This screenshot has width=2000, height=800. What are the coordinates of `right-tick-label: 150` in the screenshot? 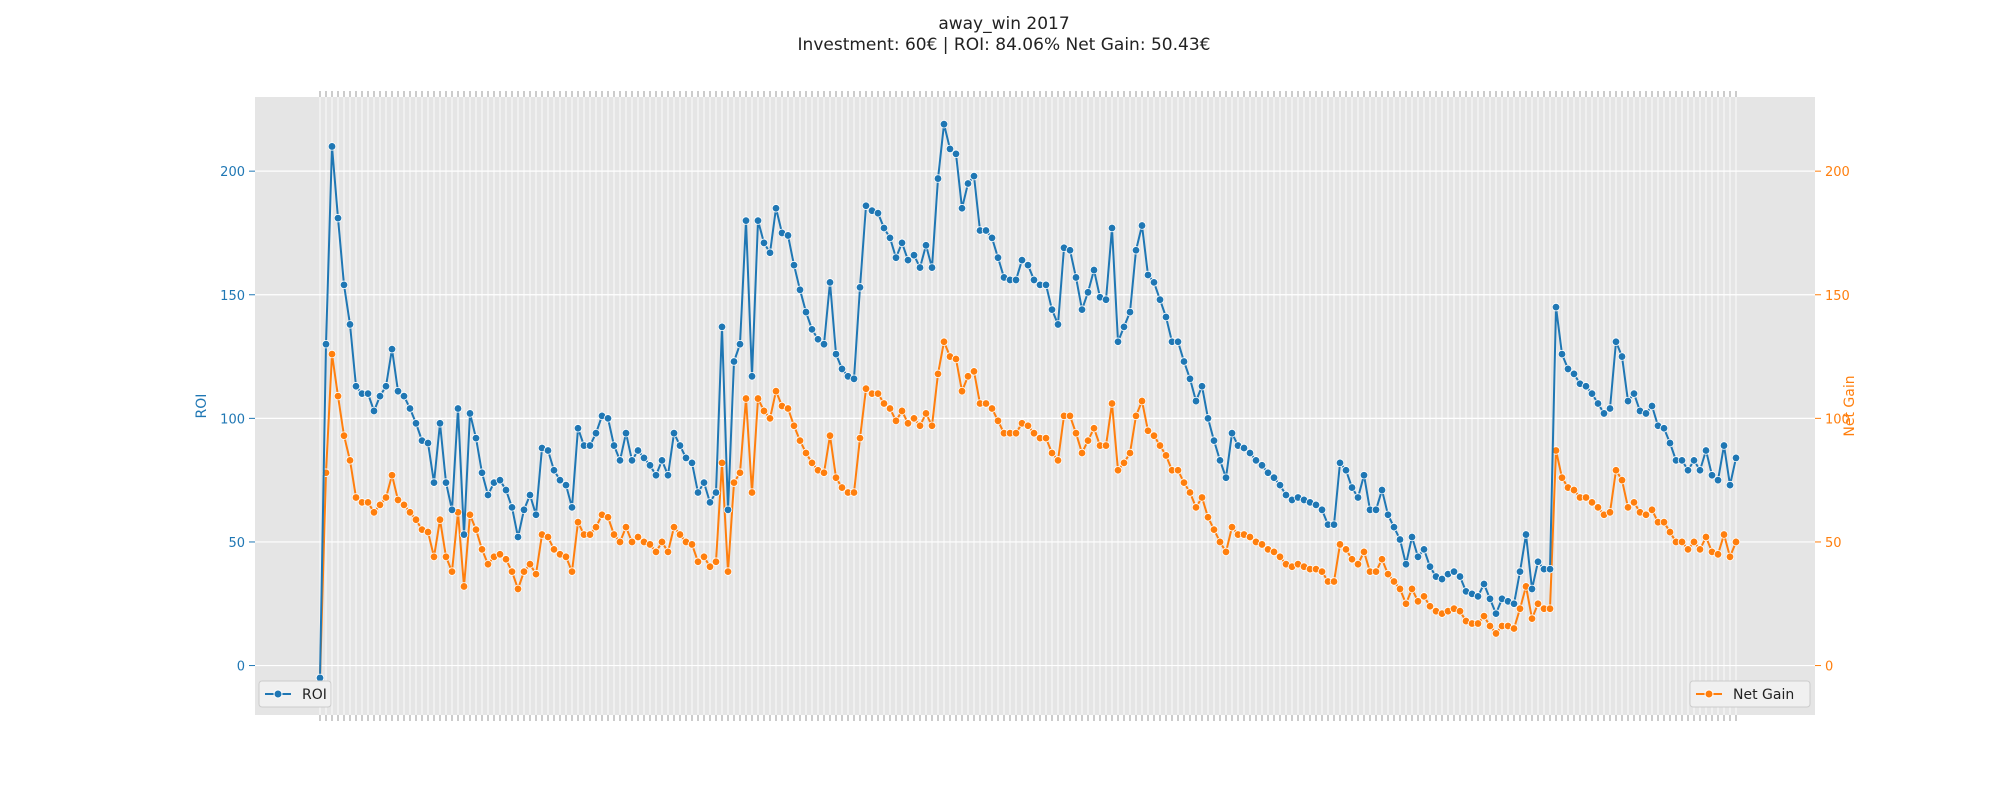 It's located at (1837, 296).